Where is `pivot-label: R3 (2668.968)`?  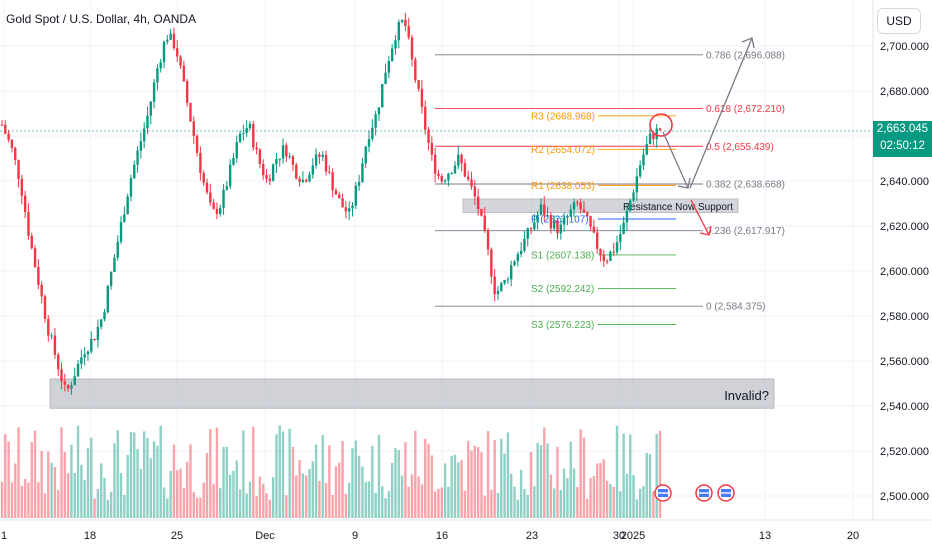
pivot-label: R3 (2668.968) is located at coordinates (563, 116).